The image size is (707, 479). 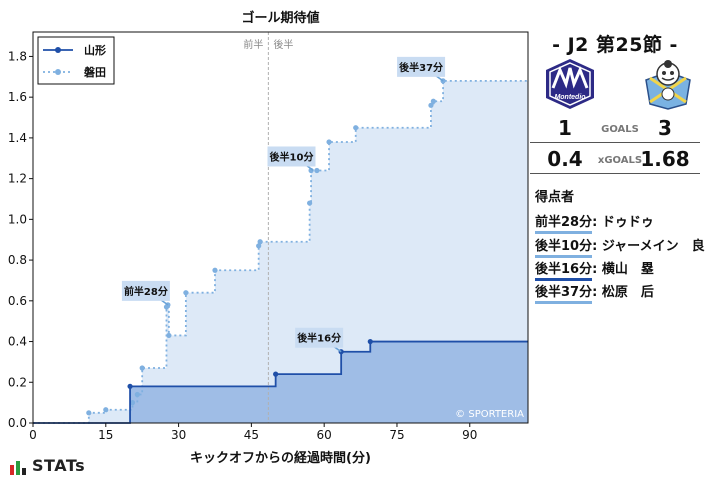 I want to click on y-tick-label: 1.0, so click(x=17, y=219).